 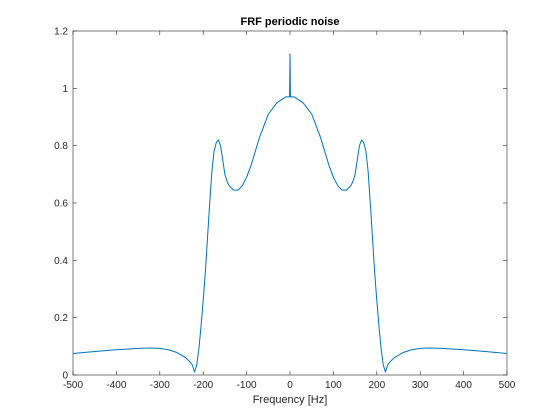 I want to click on x-tick-label: 500, so click(x=507, y=385).